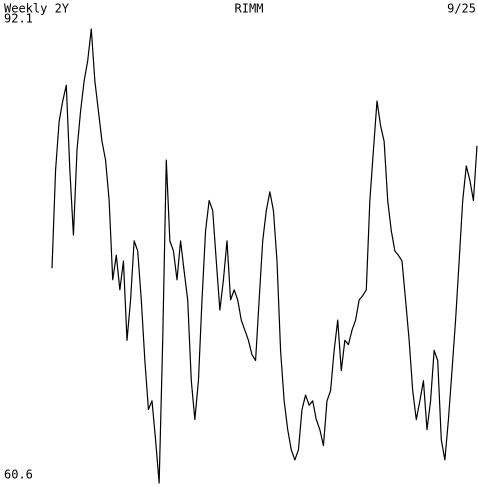  I want to click on chart-title: RIMM, so click(249, 9).